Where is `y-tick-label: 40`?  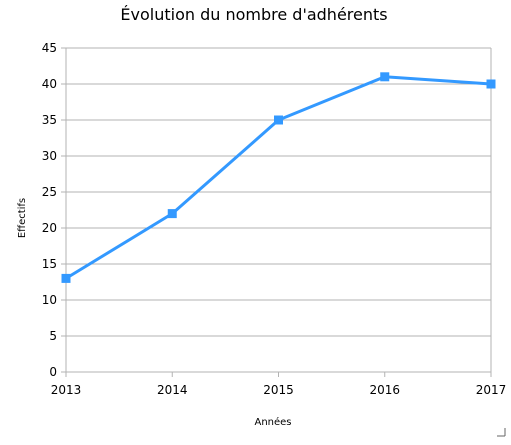 y-tick-label: 40 is located at coordinates (49, 84).